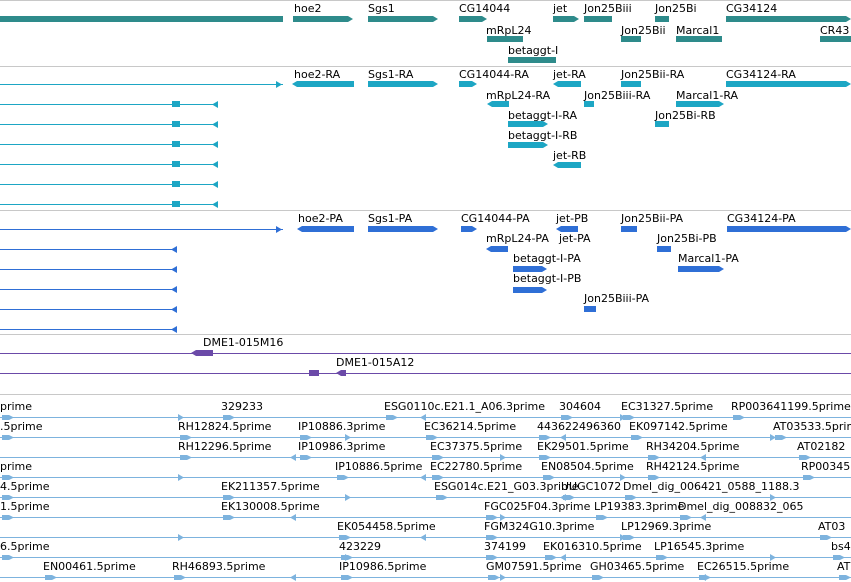 The image size is (851, 582). I want to click on feature-label: CG14044, so click(485, 8).